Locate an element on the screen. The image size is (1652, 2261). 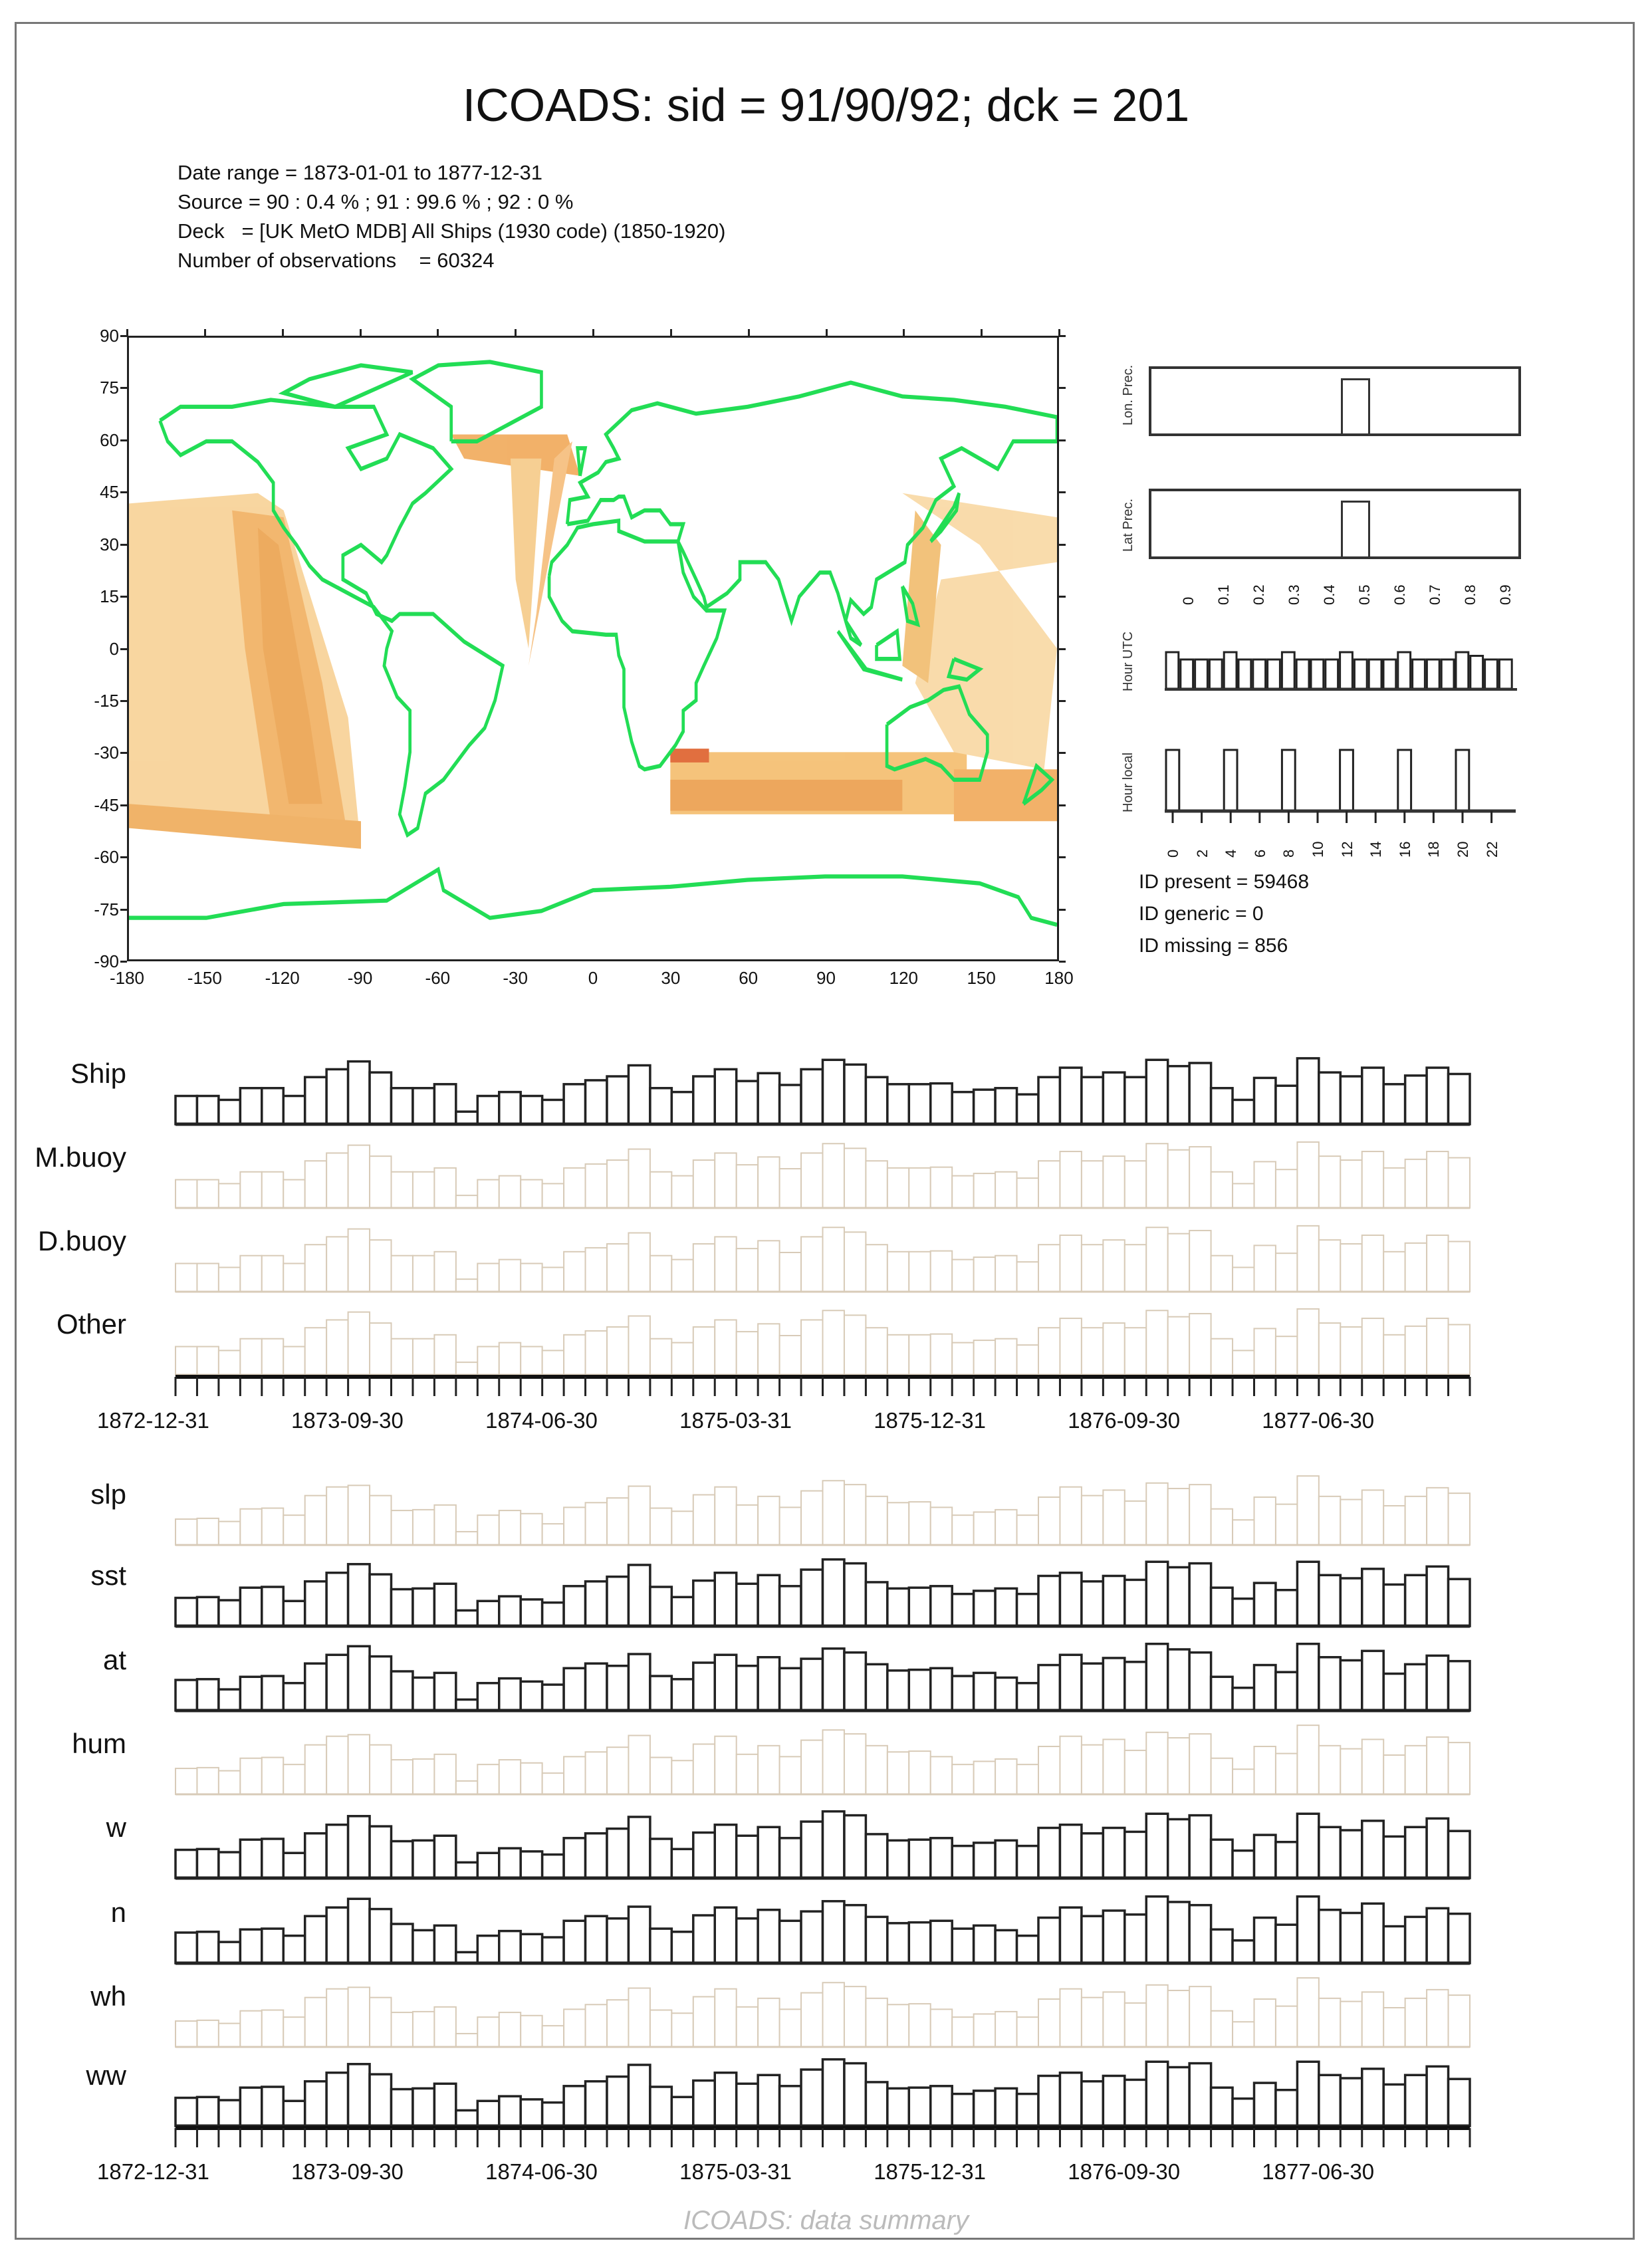
id-generic-text: ID generic = 0 is located at coordinates (1201, 914).